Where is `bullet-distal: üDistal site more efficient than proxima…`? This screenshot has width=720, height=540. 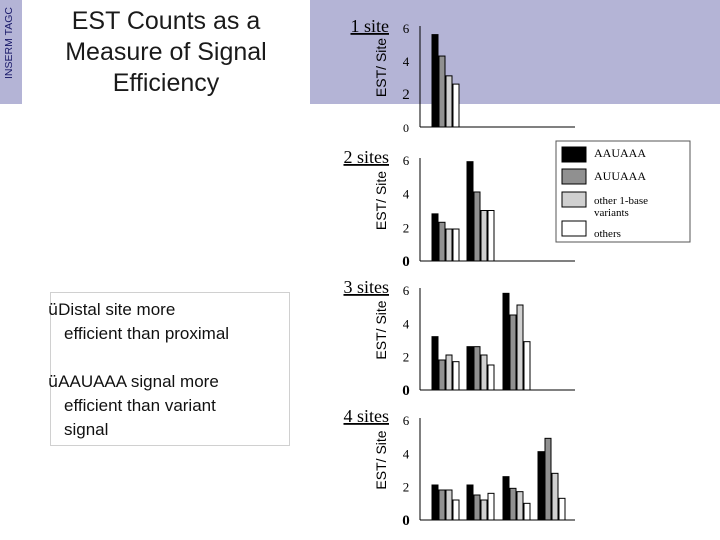
bullet-distal: üDistal site more efficient than proxima… is located at coordinates (168, 322).